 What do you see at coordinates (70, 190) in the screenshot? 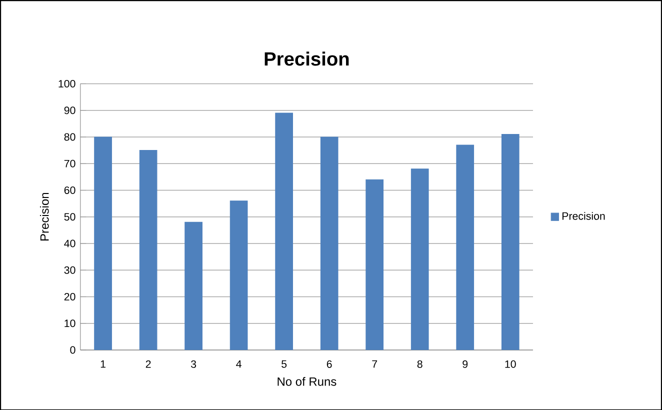
I see `y-tick-label: 60` at bounding box center [70, 190].